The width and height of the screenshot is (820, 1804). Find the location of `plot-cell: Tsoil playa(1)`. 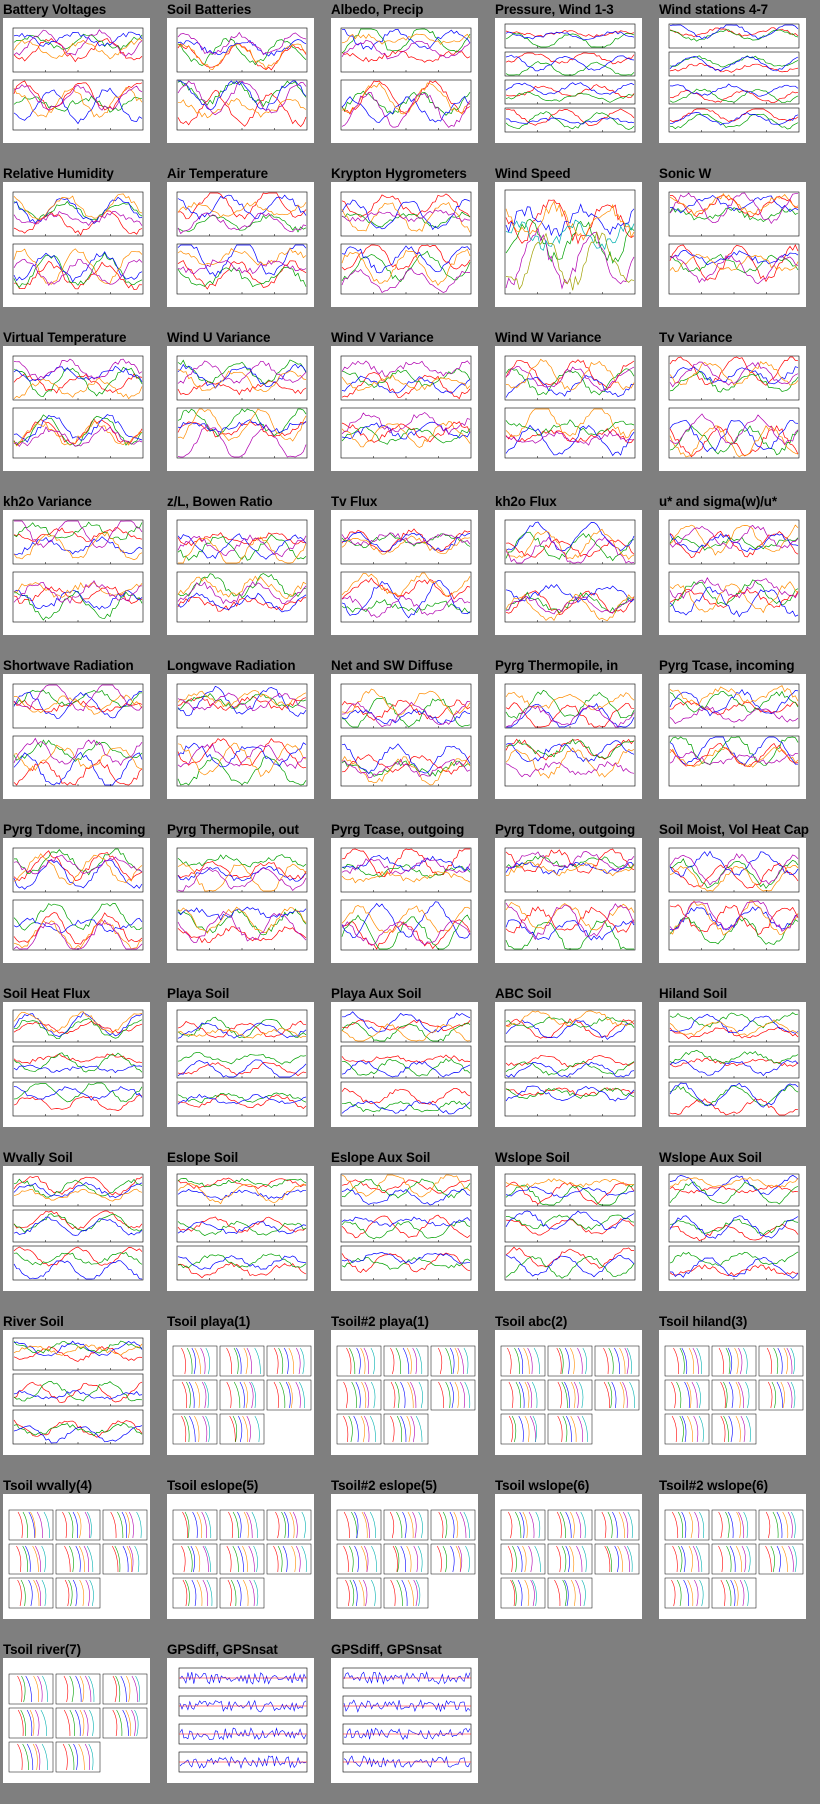

plot-cell: Tsoil playa(1) is located at coordinates (246, 1394).